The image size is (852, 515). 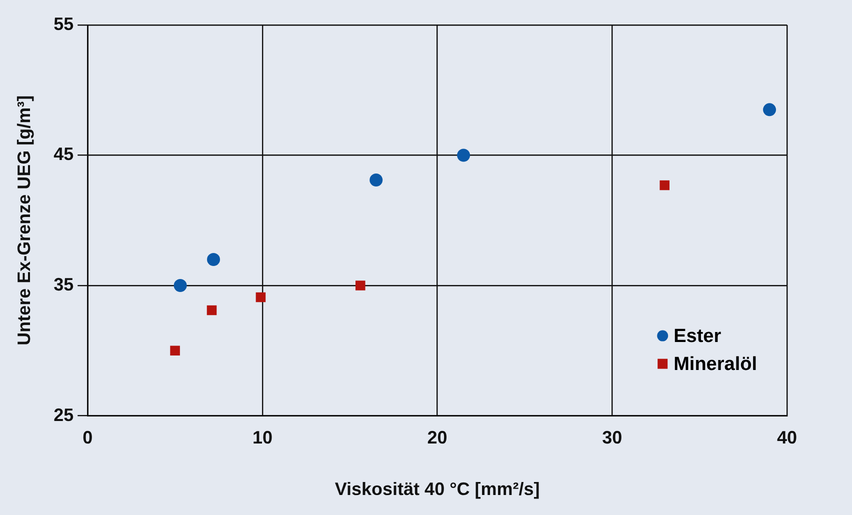 What do you see at coordinates (64, 414) in the screenshot?
I see `y-tick-label: 25` at bounding box center [64, 414].